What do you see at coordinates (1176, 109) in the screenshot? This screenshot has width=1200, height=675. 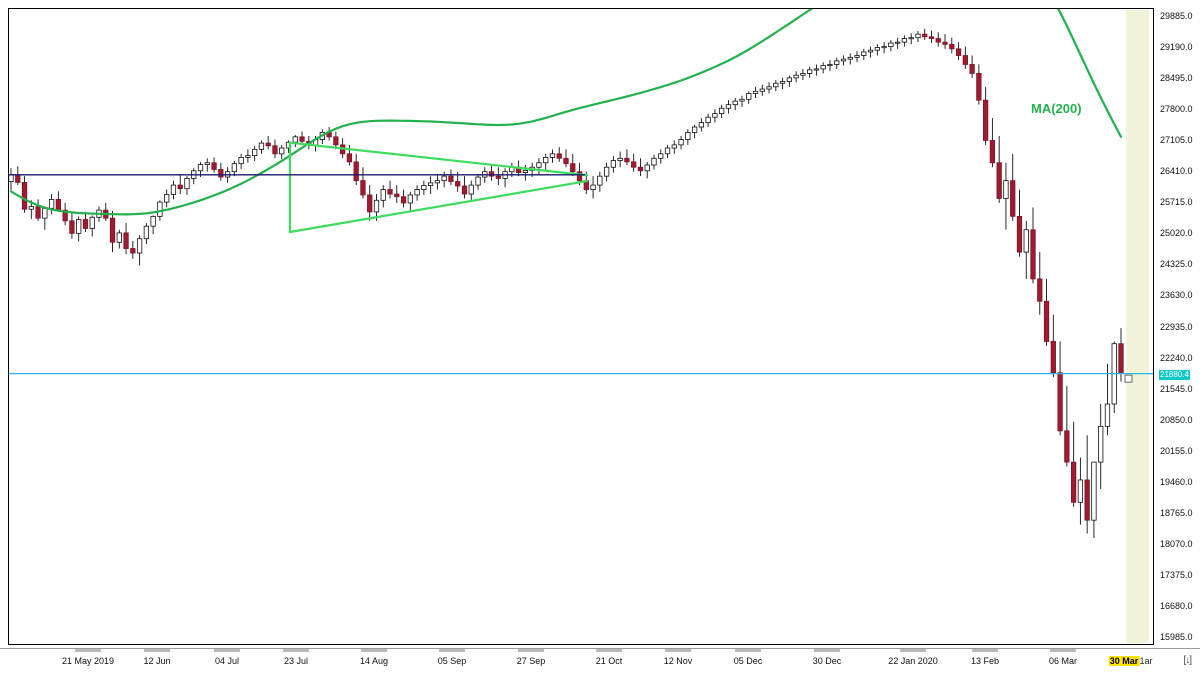 I see `price-tick: 27800.0` at bounding box center [1176, 109].